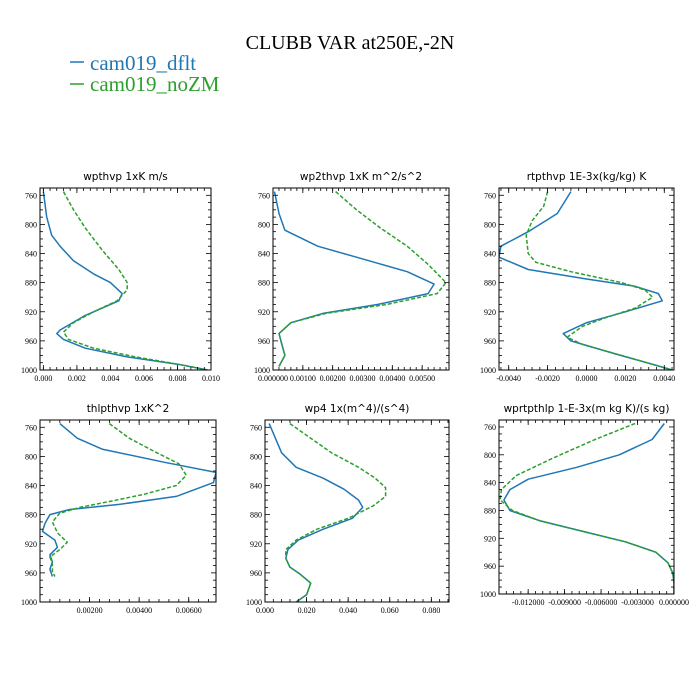 The height and width of the screenshot is (700, 700). I want to click on x-tick-label: -0.012000, so click(528, 602).